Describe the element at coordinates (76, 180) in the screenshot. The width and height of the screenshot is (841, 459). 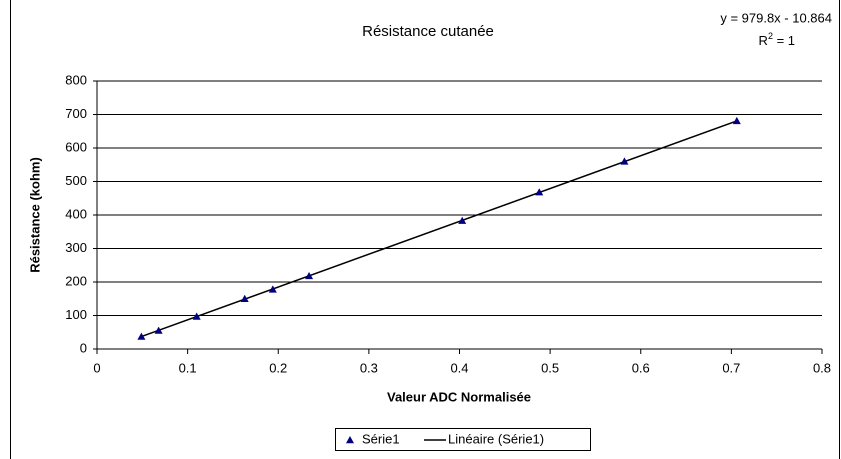
I see `y-tick-label: 500` at that location.